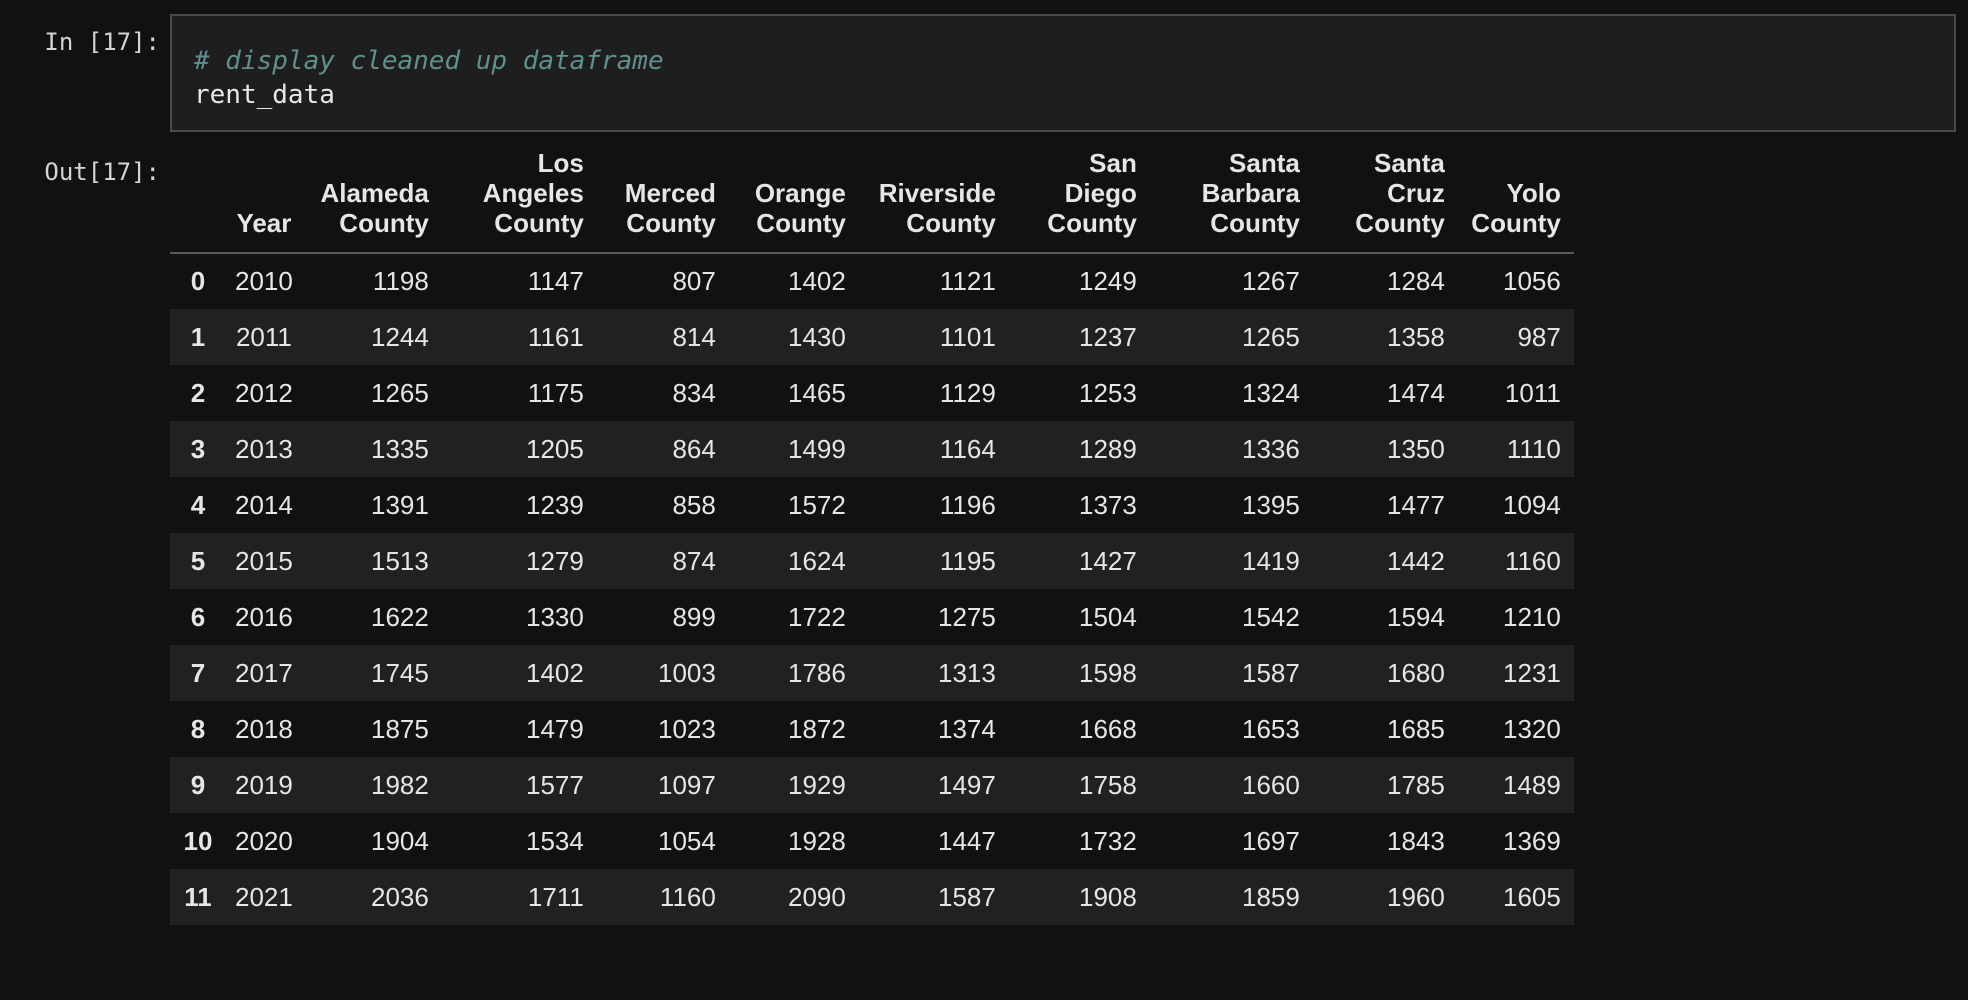 This screenshot has height=1000, width=1968. I want to click on rent-value-cell: 1402, so click(817, 281).